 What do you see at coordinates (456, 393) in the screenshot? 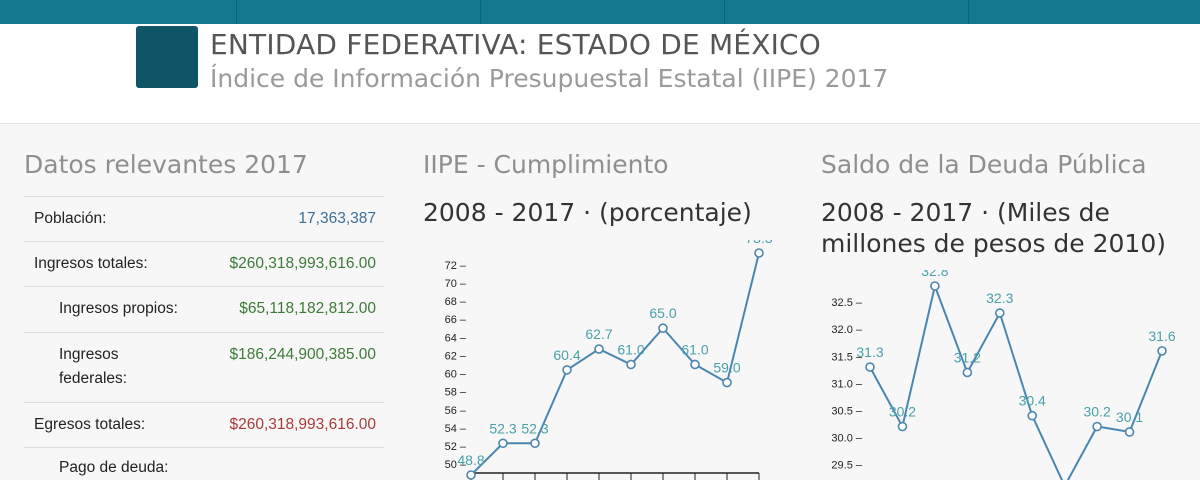
I see `iipe-y-tick-label: 58 –` at bounding box center [456, 393].